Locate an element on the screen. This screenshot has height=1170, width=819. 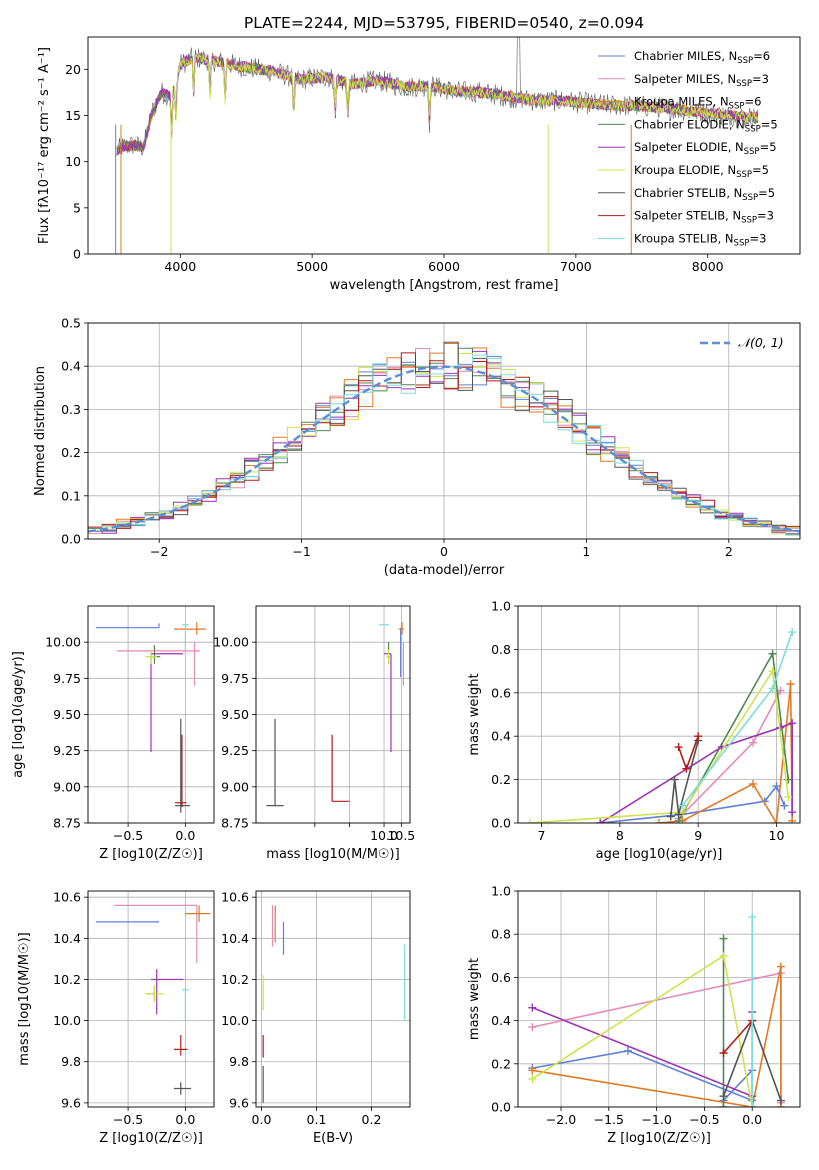
x-axis-label: E(B-V) is located at coordinates (333, 1138).